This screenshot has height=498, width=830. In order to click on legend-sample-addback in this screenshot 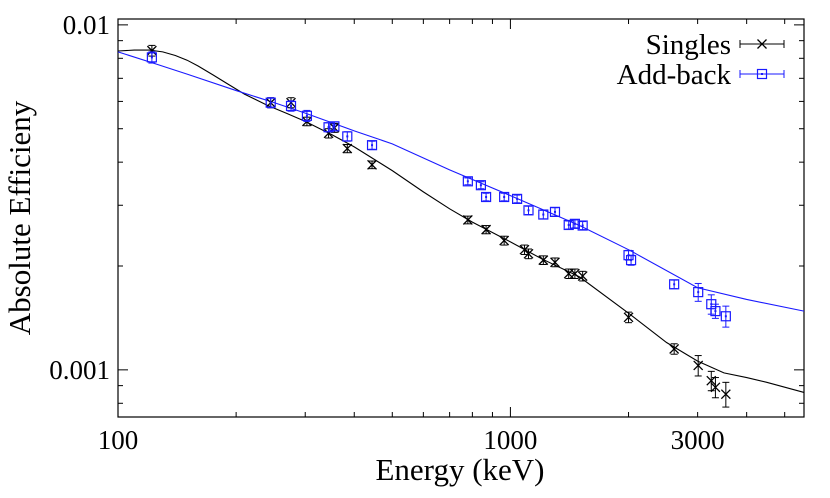, I will do `click(762, 74)`.